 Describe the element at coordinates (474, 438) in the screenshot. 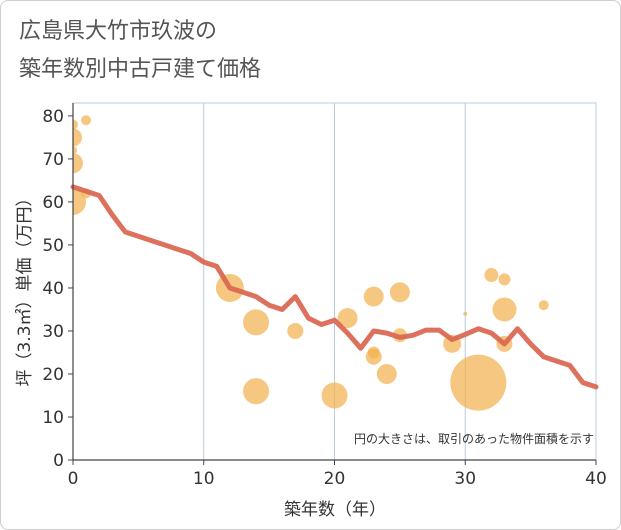

I see `size-note: 円の大きさは、取引のあった物件面積を示す` at that location.